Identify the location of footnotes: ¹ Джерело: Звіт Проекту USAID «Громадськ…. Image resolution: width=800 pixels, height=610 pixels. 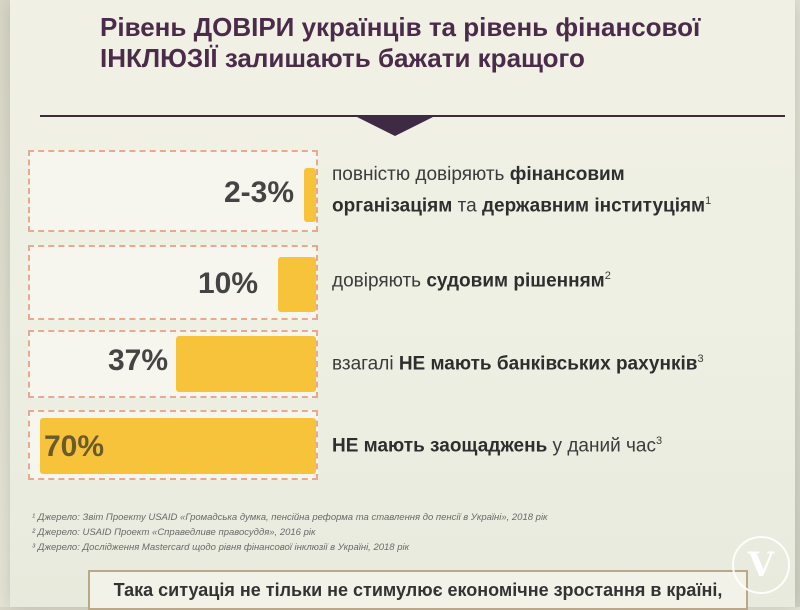
(290, 532).